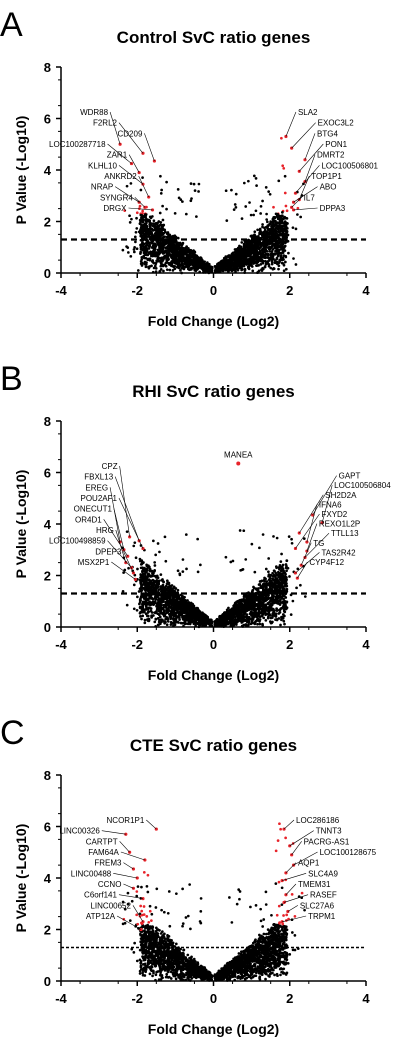 The image size is (400, 1062). What do you see at coordinates (77, 144) in the screenshot?
I see `gene-label: LOC100287718` at bounding box center [77, 144].